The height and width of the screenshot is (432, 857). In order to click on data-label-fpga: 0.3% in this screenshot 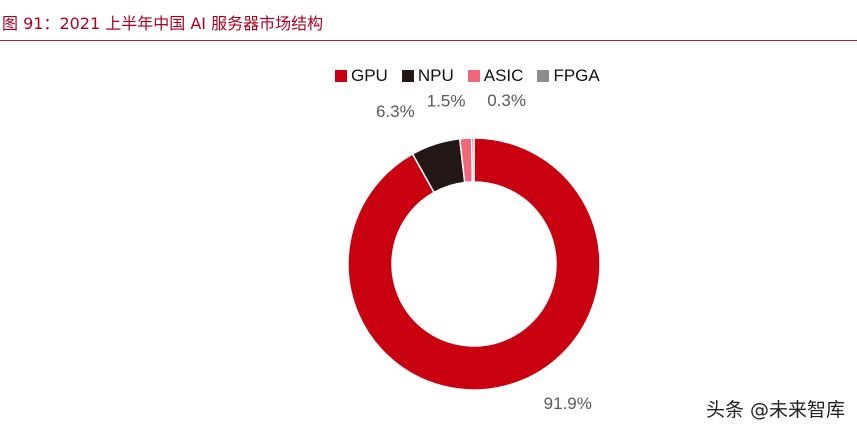, I will do `click(506, 100)`.